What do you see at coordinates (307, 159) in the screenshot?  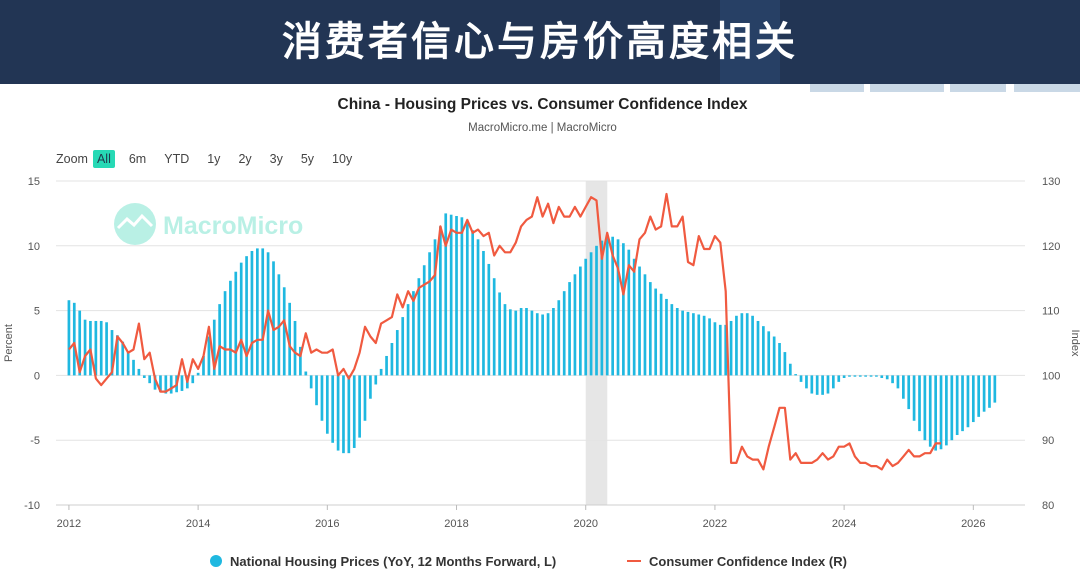 I see `zoom-5y-button: 5y` at bounding box center [307, 159].